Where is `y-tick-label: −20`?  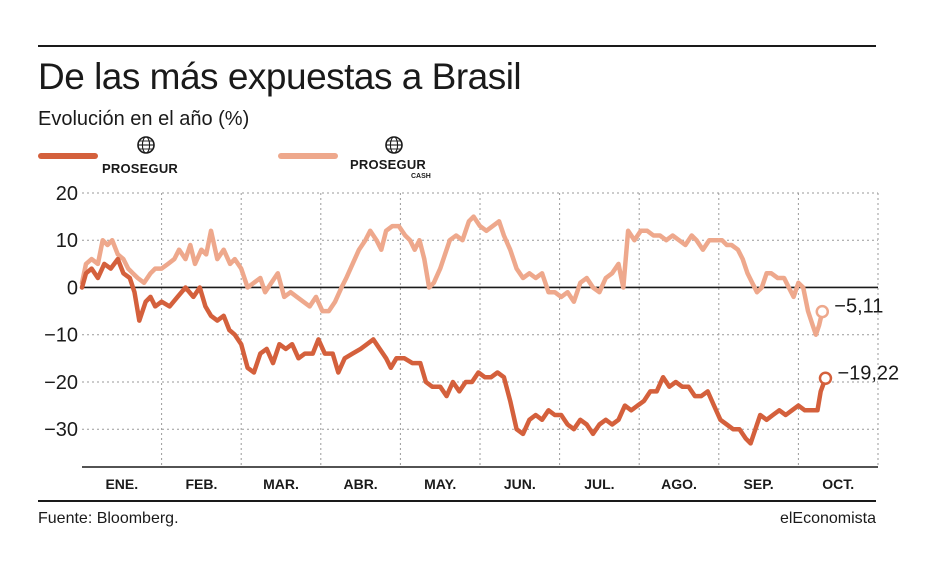 y-tick-label: −20 is located at coordinates (61, 383).